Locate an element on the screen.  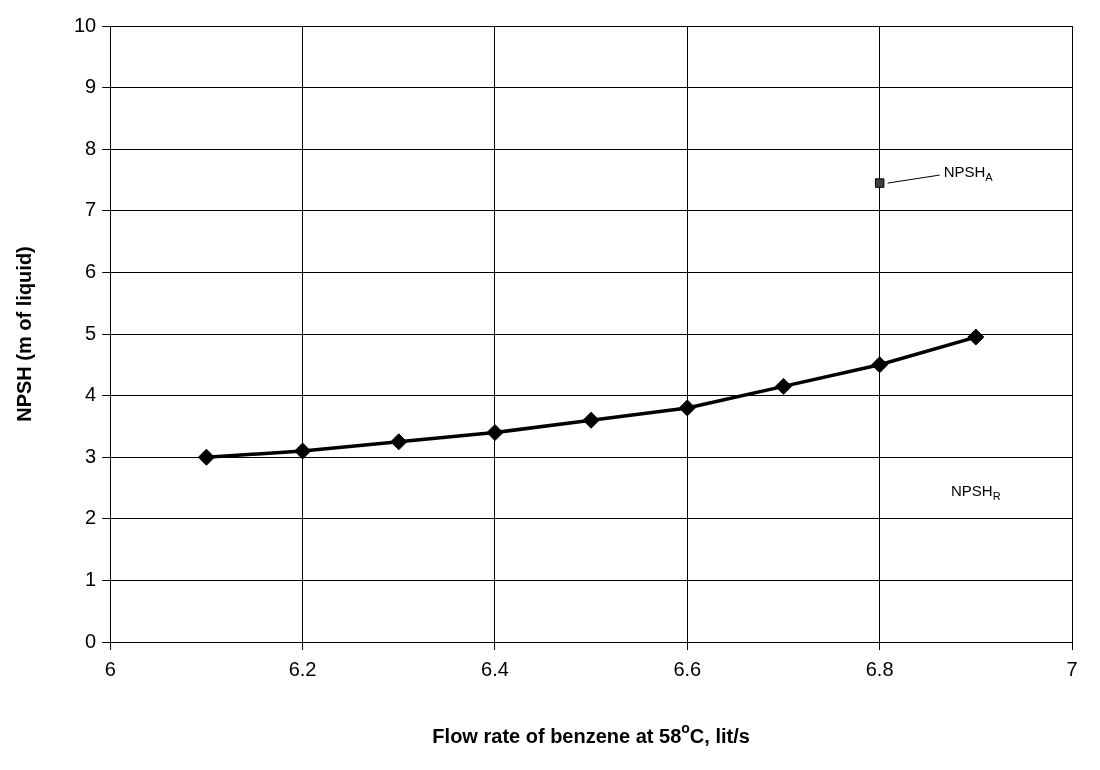
y-tick-label: 2 is located at coordinates (91, 517).